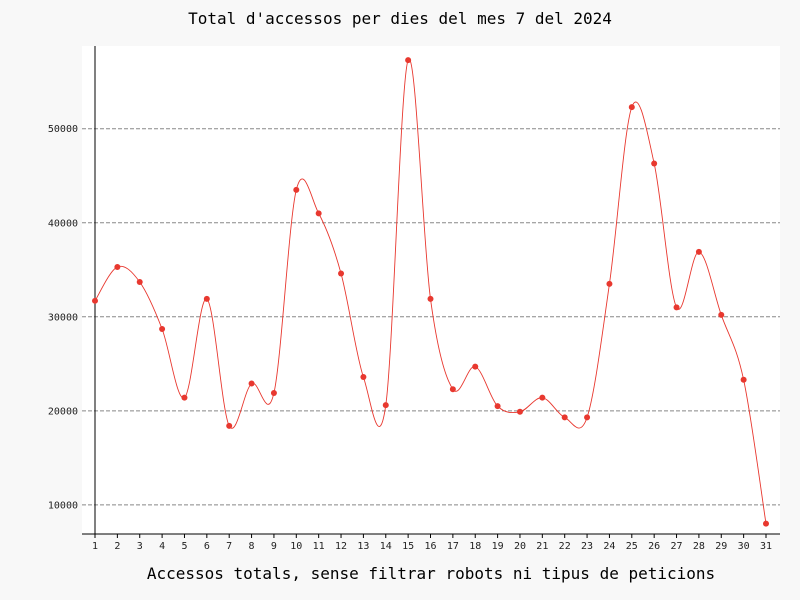 This screenshot has height=600, width=800. Describe the element at coordinates (140, 546) in the screenshot. I see `x-tick-label: 3` at that location.